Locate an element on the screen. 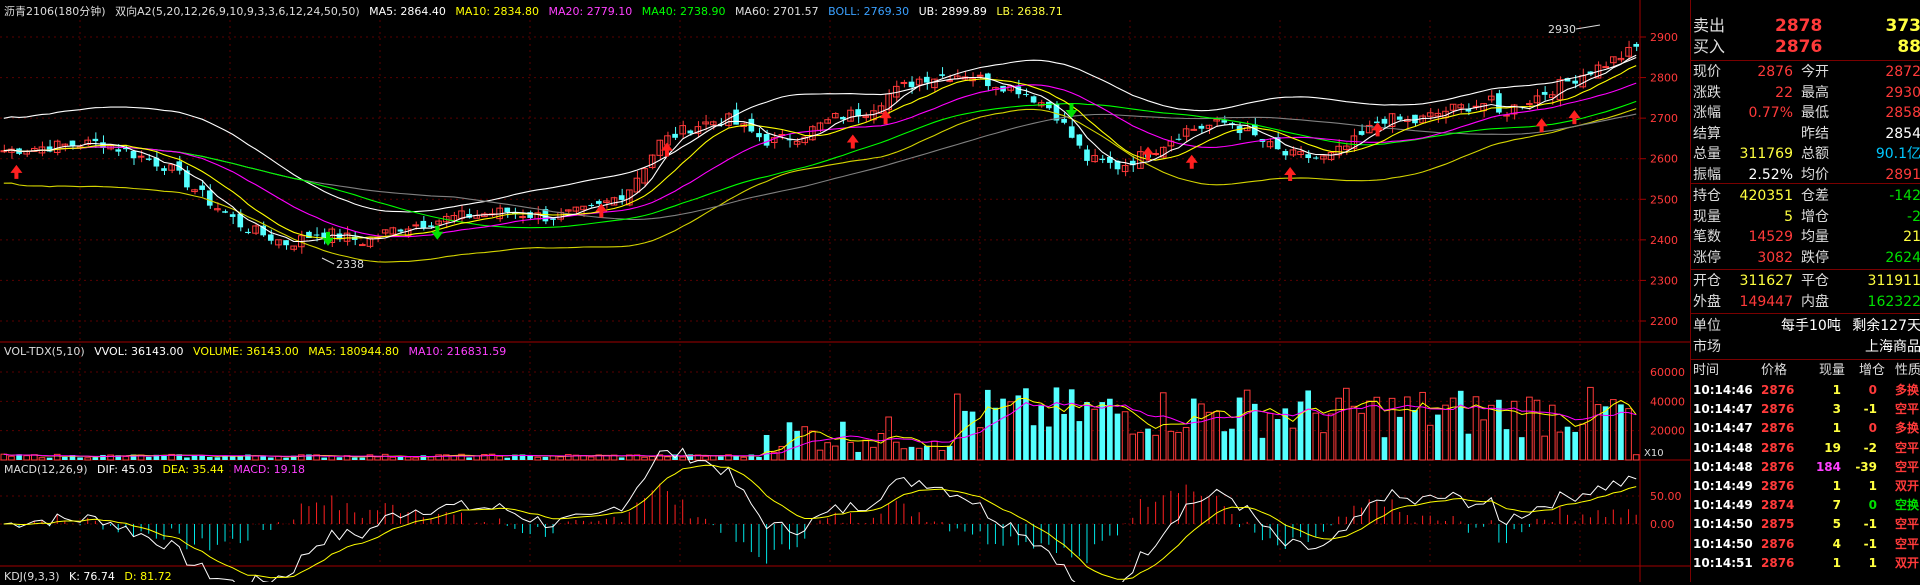  trade-col-vol: 现量 is located at coordinates (1832, 371).